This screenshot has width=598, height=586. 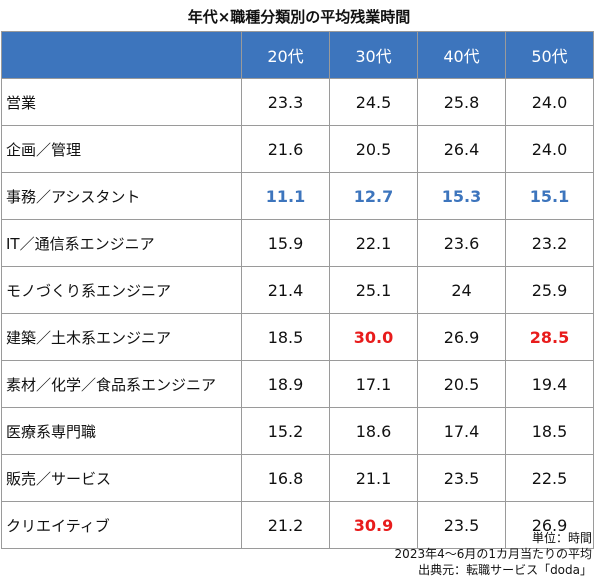 I want to click on table-row: モノづくり系エンジニア 21.4 25.1 24 25.9, so click(x=297, y=290).